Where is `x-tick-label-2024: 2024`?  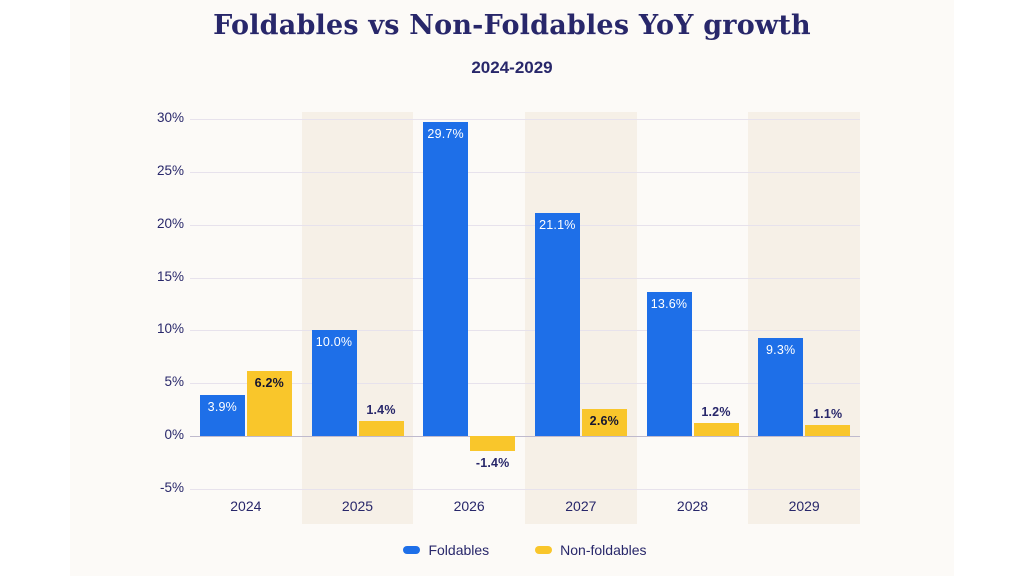 x-tick-label-2024: 2024 is located at coordinates (246, 506).